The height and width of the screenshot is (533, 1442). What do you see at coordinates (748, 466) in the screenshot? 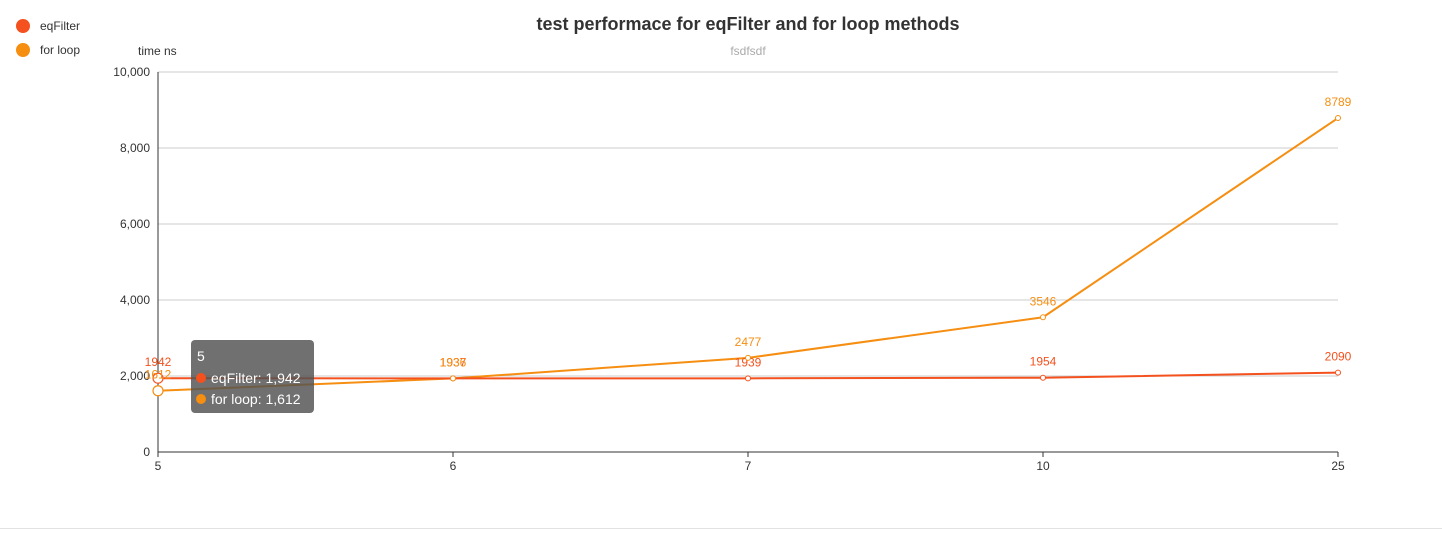
I see `x-tick-label: 7` at bounding box center [748, 466].